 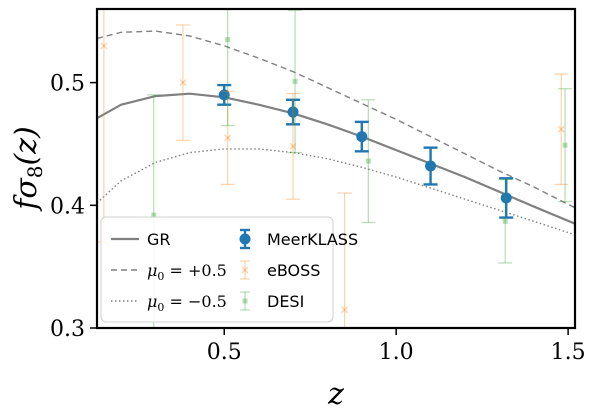 I want to click on legend-entry-1: μ0 = +0.5, so click(x=169, y=272).